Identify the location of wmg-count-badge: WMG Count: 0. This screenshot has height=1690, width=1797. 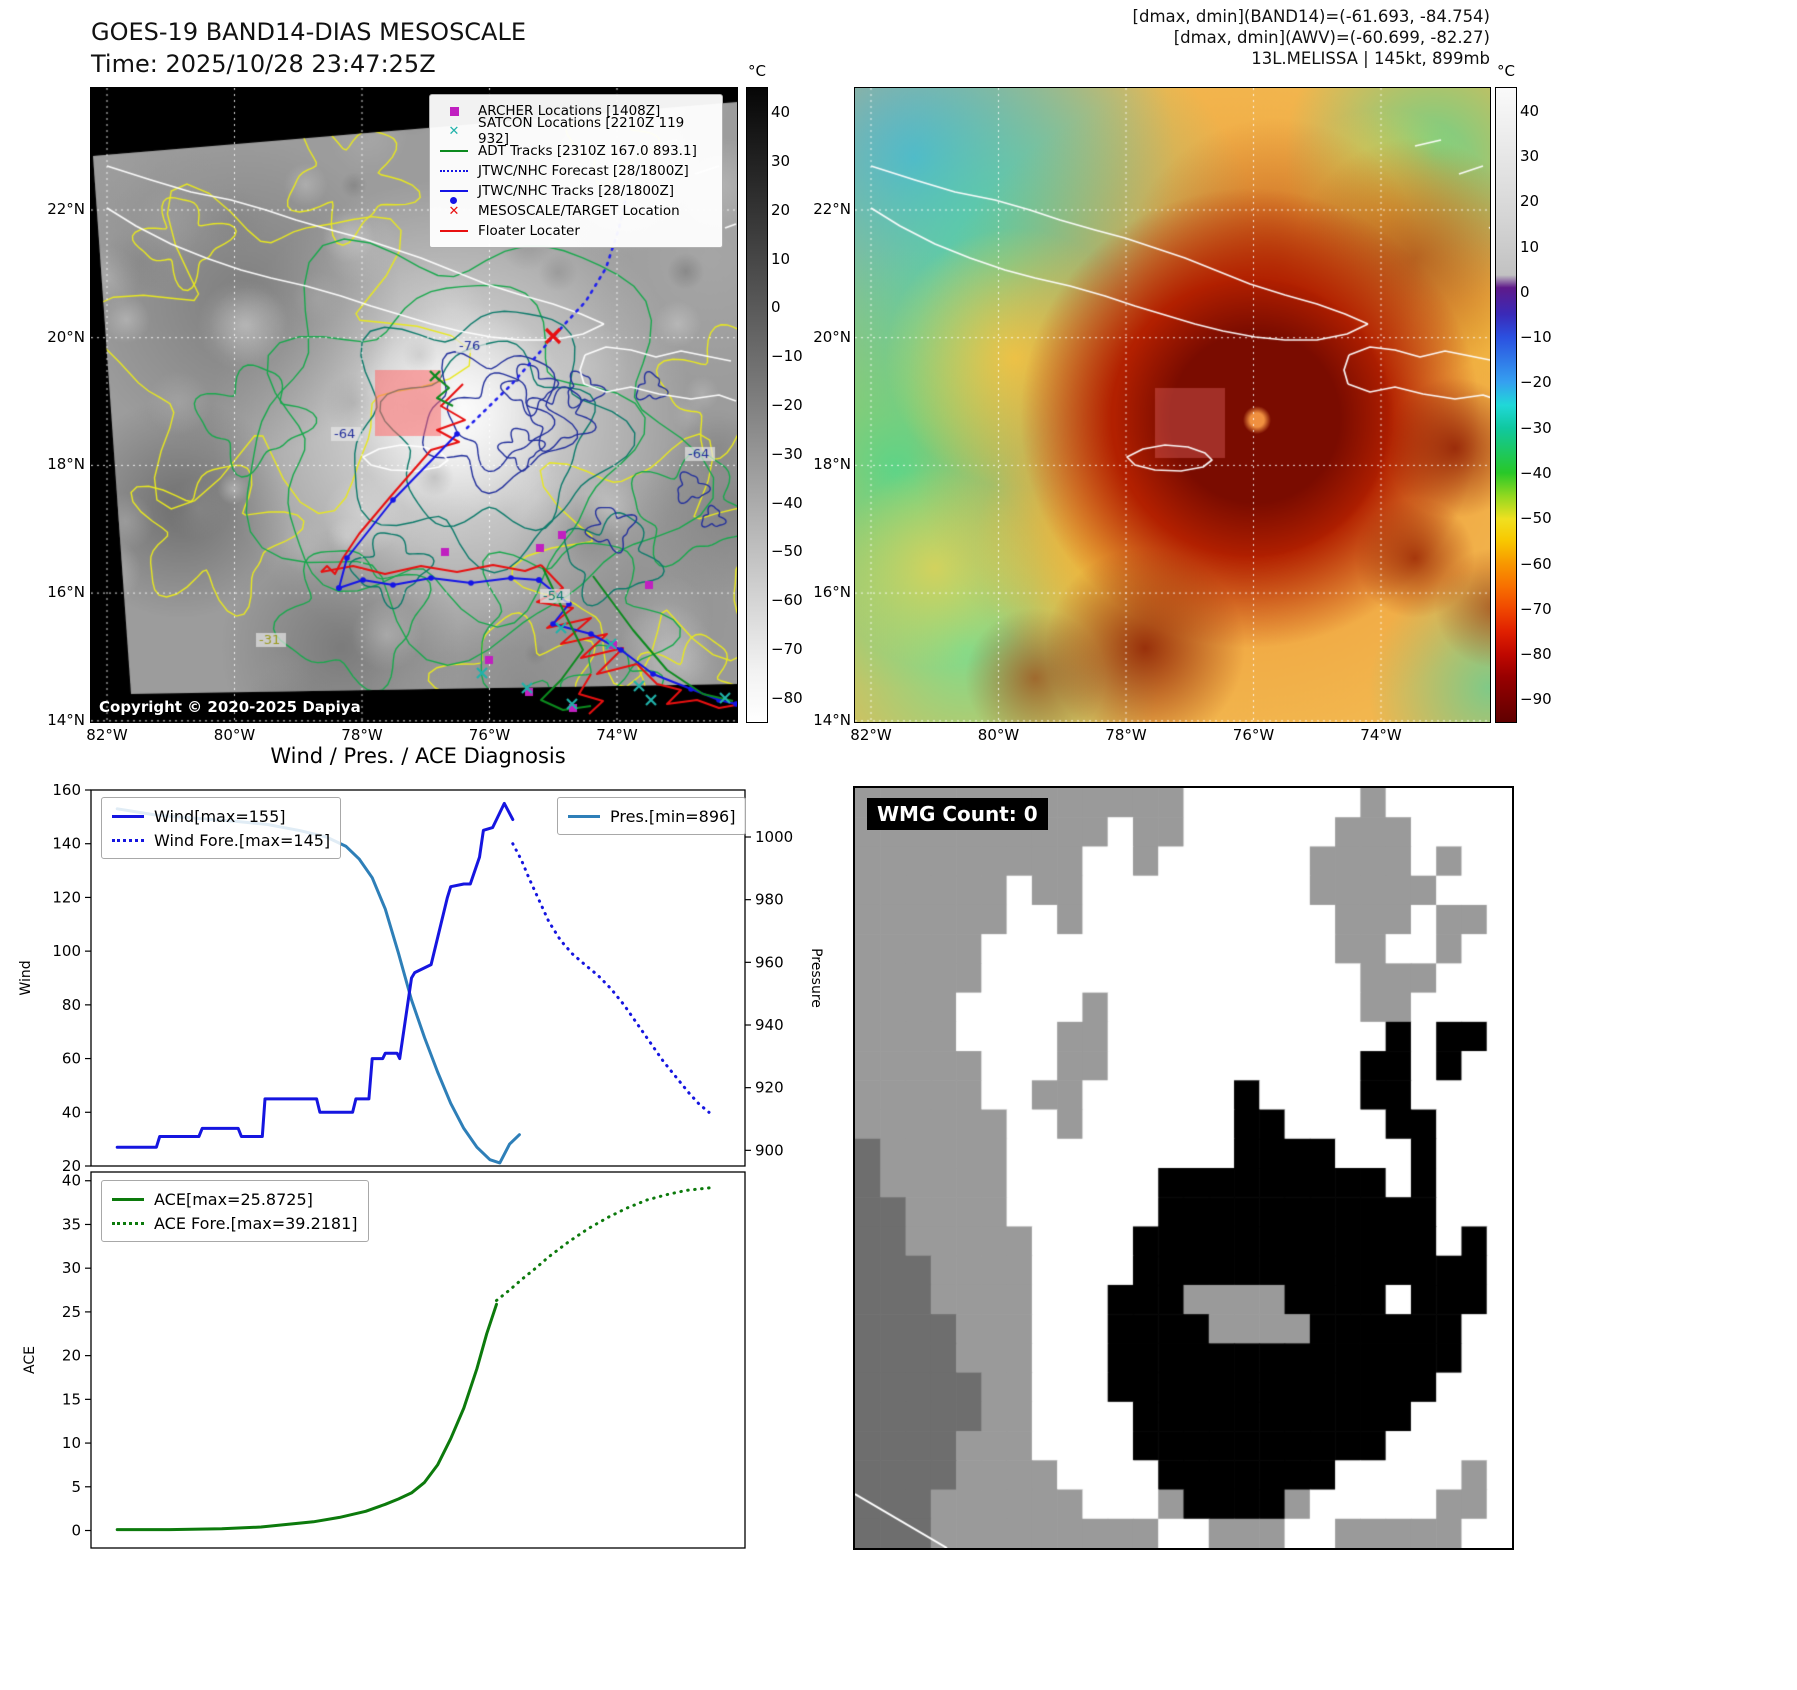
(957, 814).